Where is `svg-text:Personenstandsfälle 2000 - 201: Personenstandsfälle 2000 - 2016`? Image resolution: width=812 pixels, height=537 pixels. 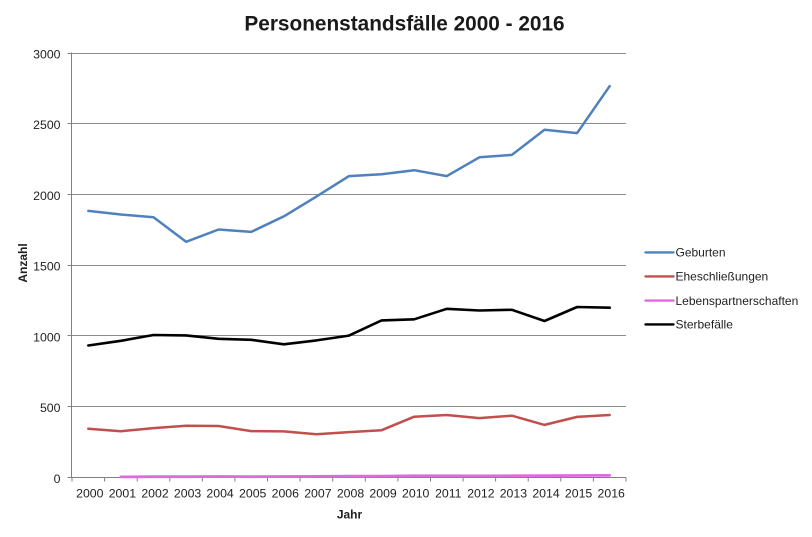
svg-text:Personenstandsfälle 2000 - 201: Personenstandsfälle 2000 - 2016 is located at coordinates (404, 23).